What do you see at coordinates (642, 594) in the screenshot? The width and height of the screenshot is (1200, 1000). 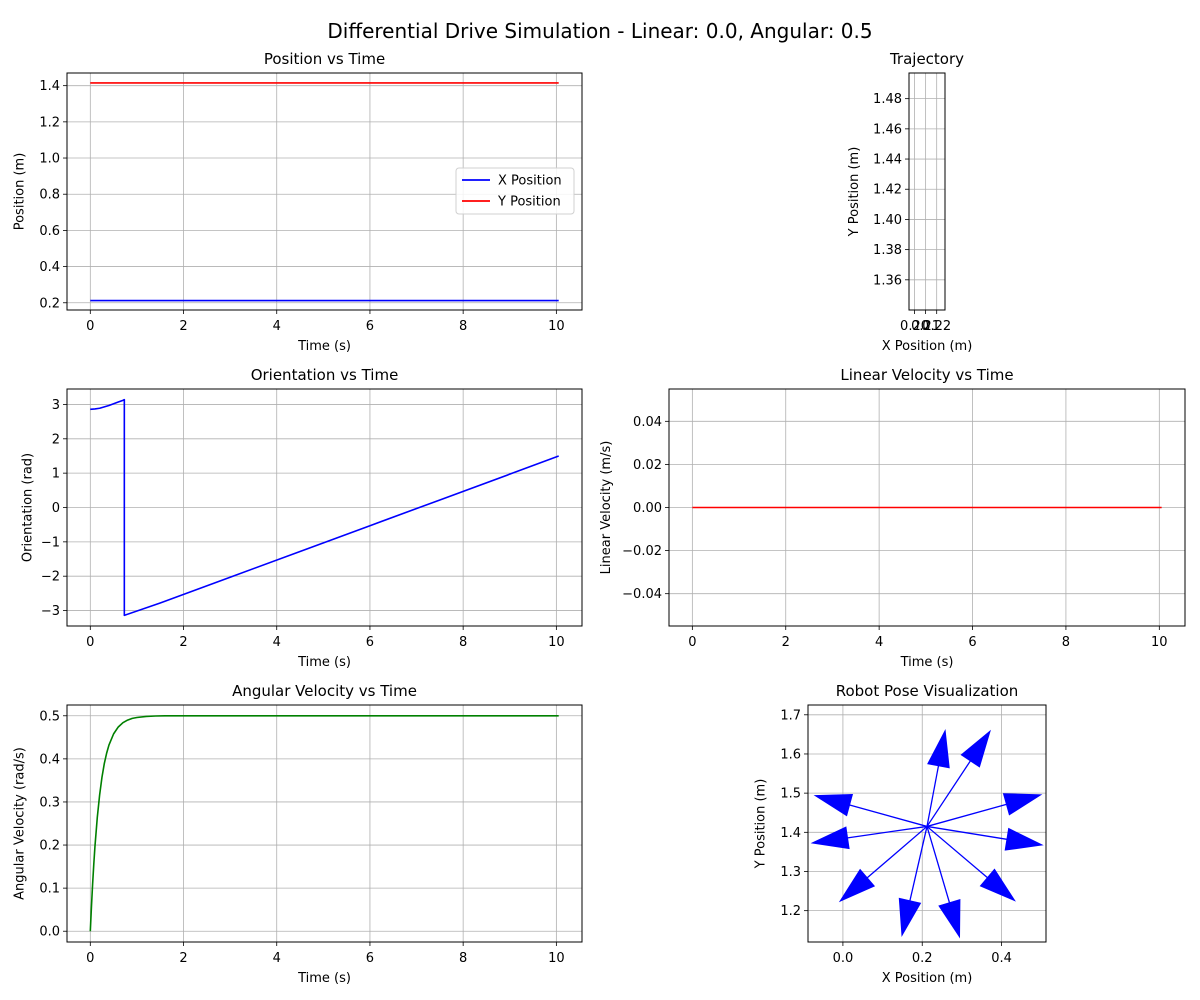 I see `y-tick-label: −0.04` at bounding box center [642, 594].